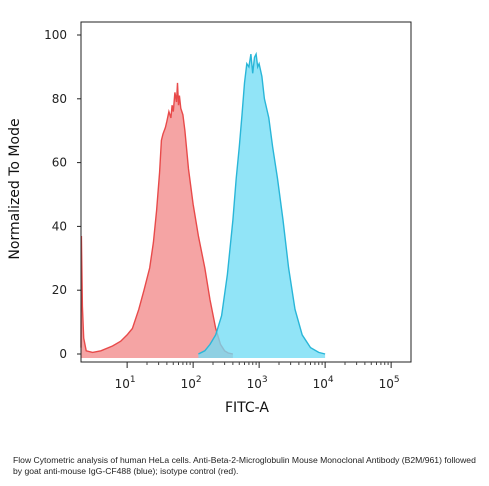  Describe the element at coordinates (389, 383) in the screenshot. I see `x-tick-label: 10⁵` at that location.